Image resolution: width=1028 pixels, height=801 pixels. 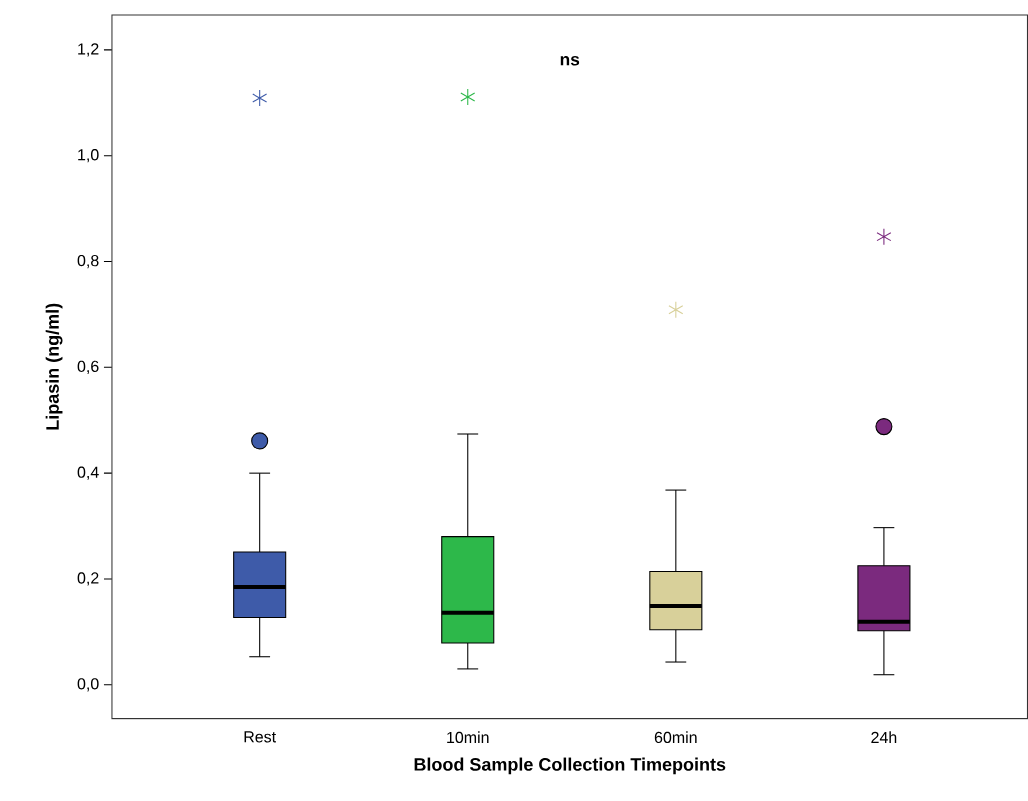 What do you see at coordinates (88, 50) in the screenshot?
I see `y-tick-label: 1,2` at bounding box center [88, 50].